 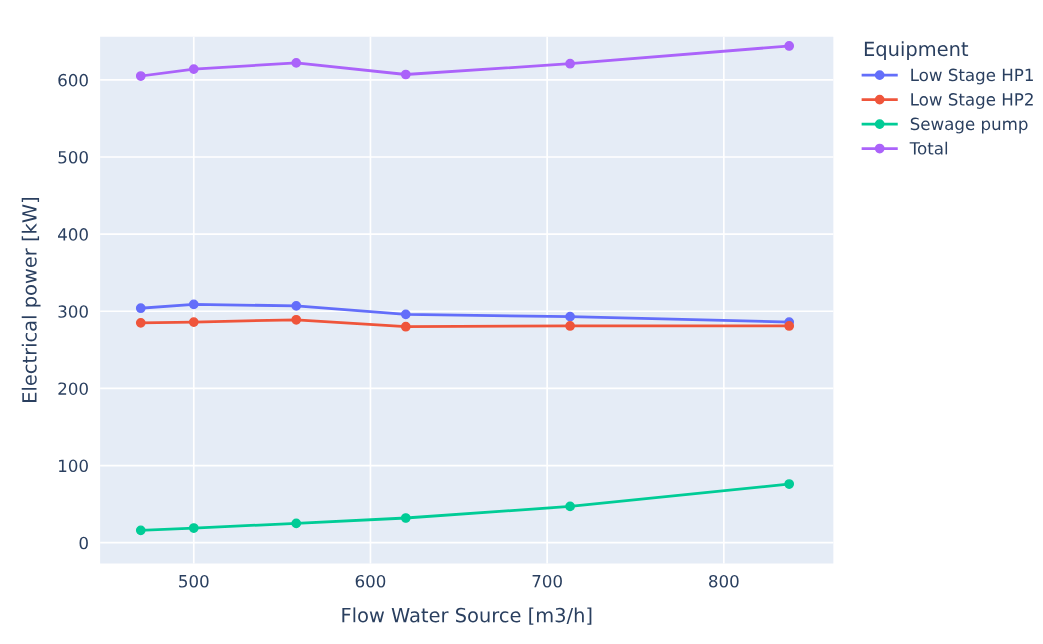 What do you see at coordinates (928, 148) in the screenshot?
I see `legend-label: Total` at bounding box center [928, 148].